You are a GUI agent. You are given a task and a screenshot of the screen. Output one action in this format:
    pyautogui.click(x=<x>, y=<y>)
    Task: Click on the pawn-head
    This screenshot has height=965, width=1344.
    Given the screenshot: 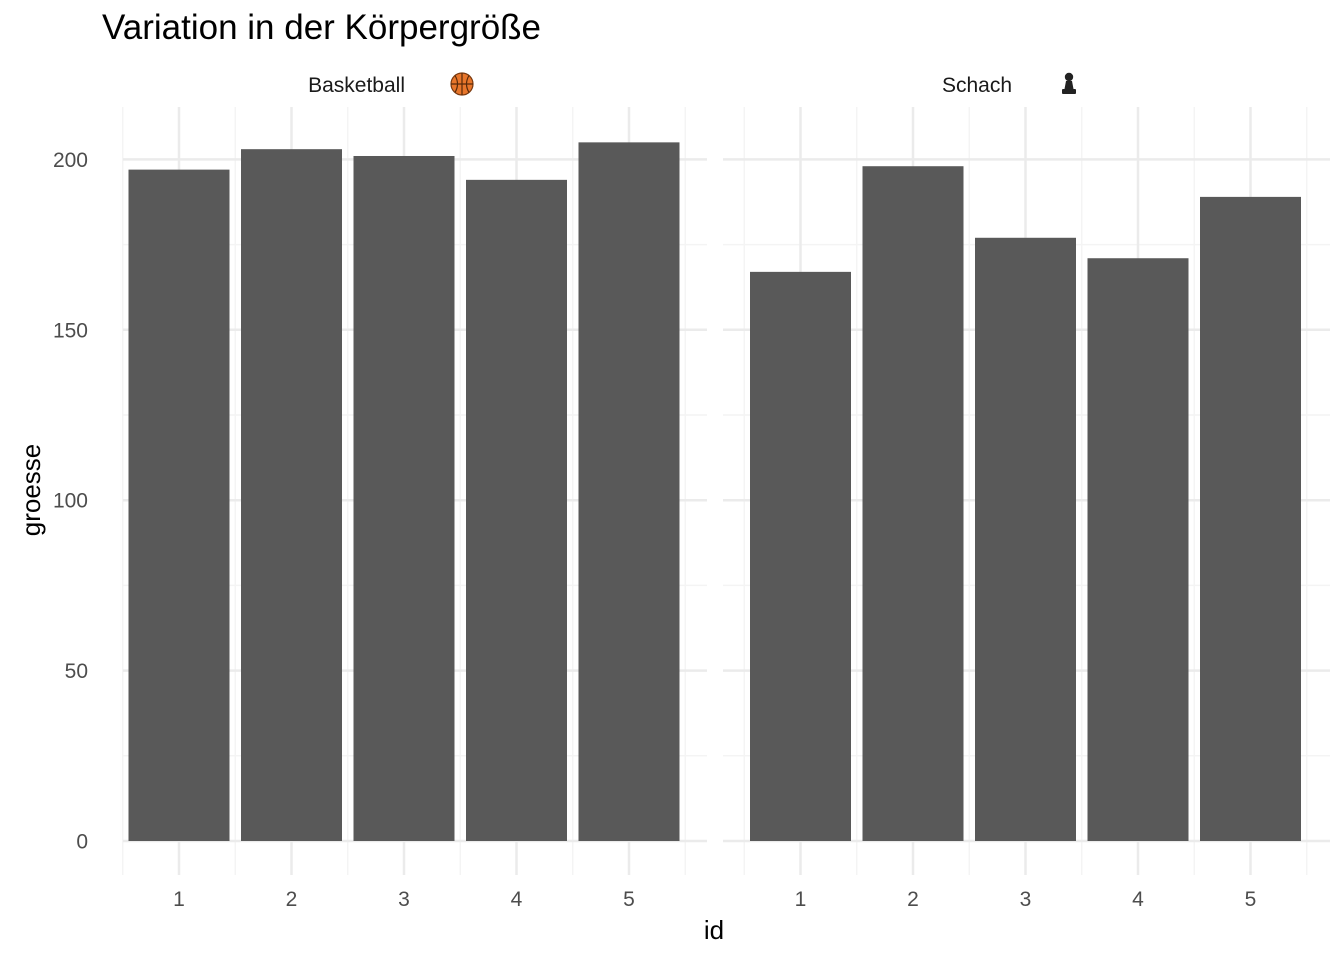 What is the action you would take?
    pyautogui.click(x=1069, y=77)
    